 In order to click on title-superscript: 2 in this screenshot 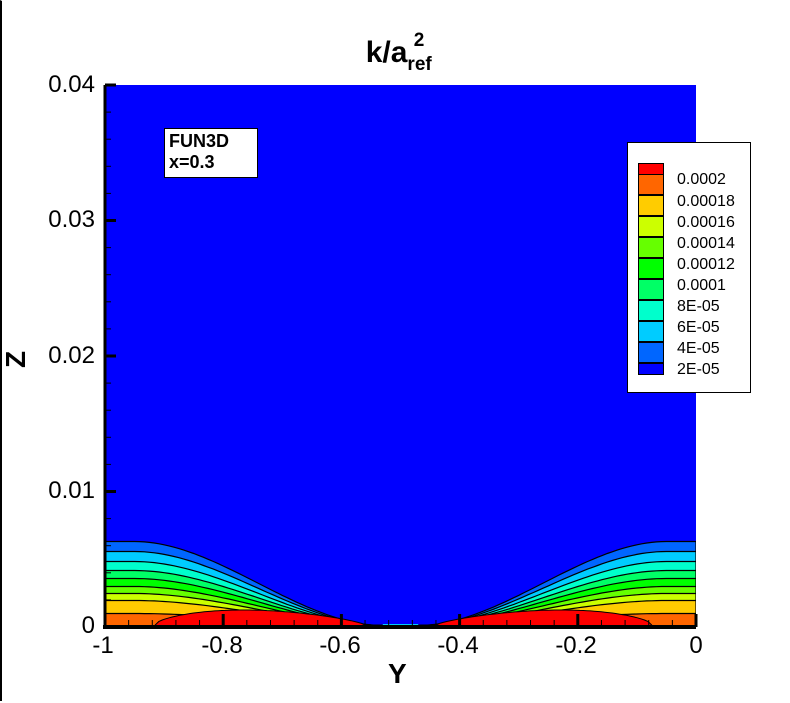, I will do `click(419, 40)`.